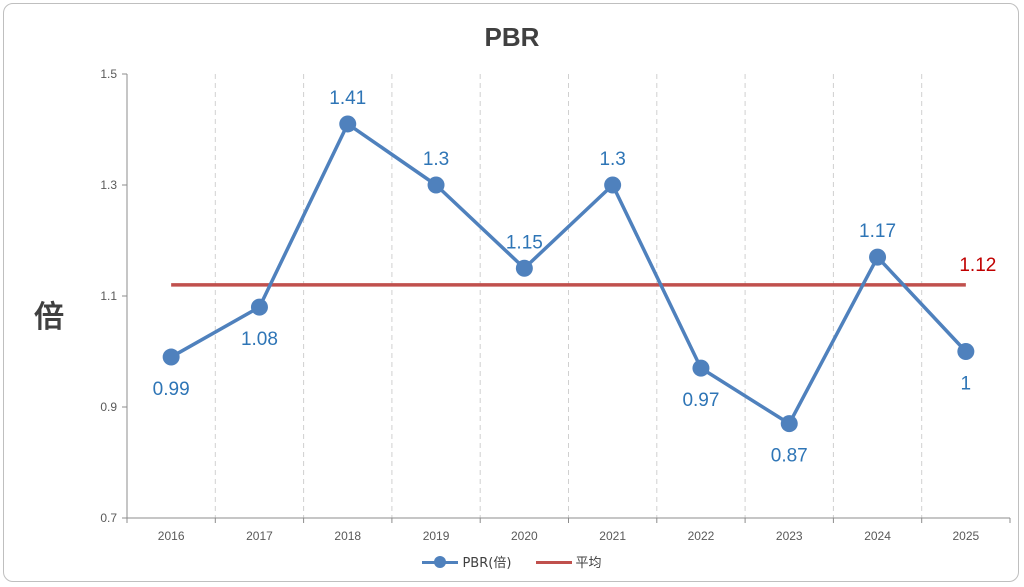 This screenshot has width=1024, height=587. What do you see at coordinates (436, 536) in the screenshot?
I see `x-tick-label: 2019` at bounding box center [436, 536].